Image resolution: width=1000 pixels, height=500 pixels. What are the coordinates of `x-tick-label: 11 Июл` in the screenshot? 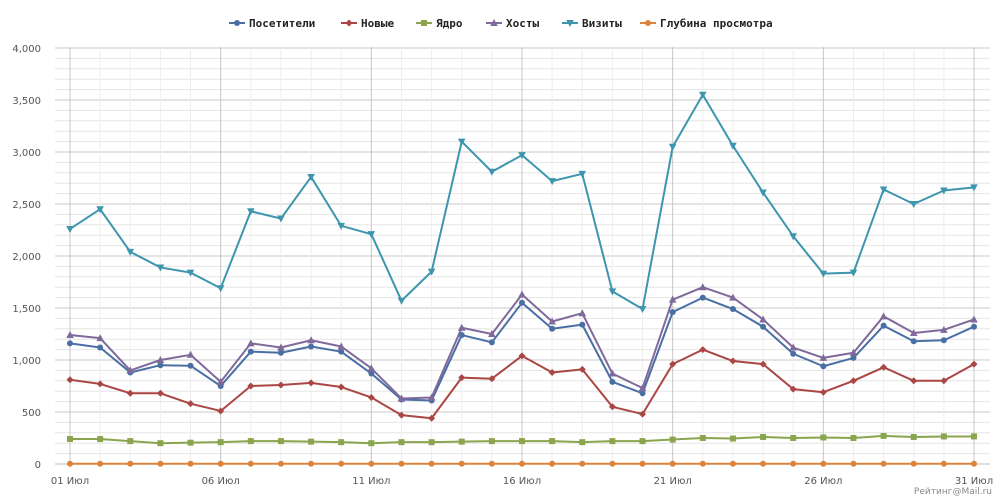 It's located at (371, 481).